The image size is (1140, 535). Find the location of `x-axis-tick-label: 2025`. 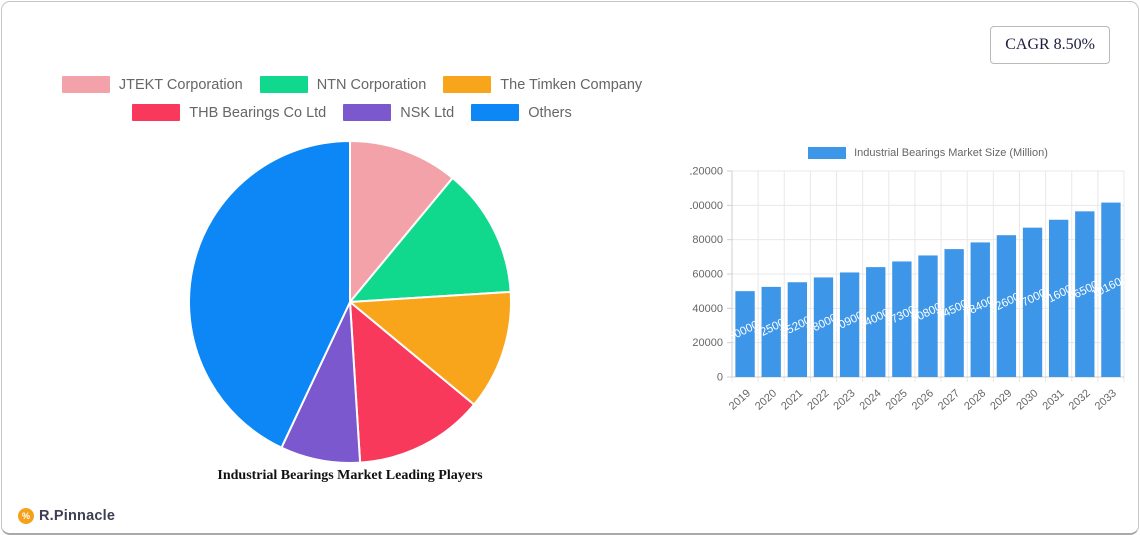

x-axis-tick-label: 2025 is located at coordinates (897, 399).